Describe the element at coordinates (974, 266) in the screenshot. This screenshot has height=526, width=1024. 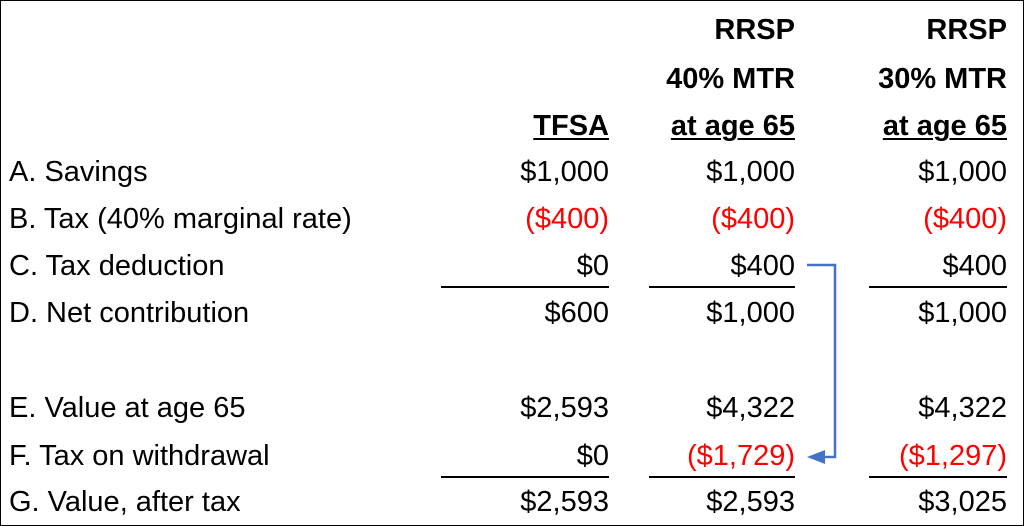
I see `cell-rrsp30-tax-deduction: $400` at that location.